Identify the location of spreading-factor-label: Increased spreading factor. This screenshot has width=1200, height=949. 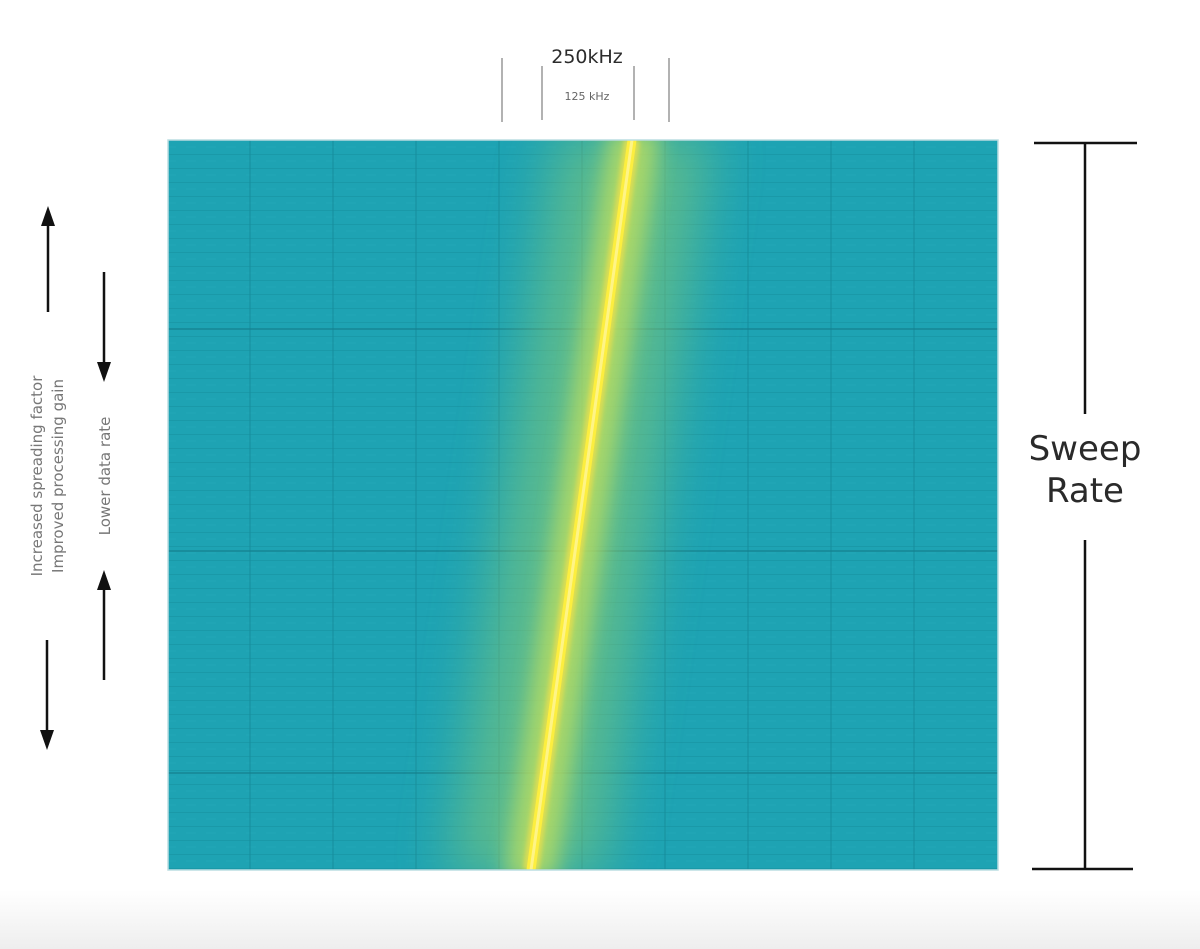
(37, 476).